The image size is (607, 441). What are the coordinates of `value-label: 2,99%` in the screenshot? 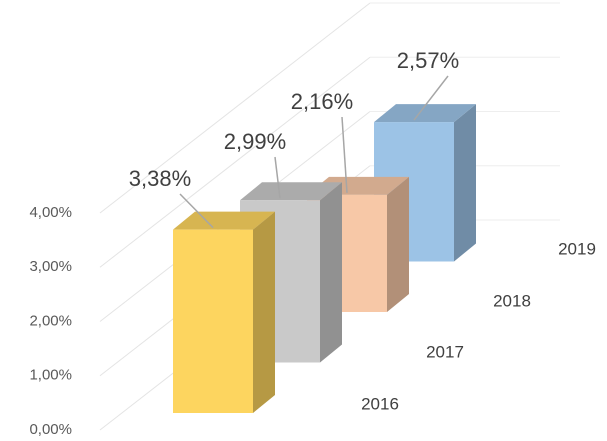 It's located at (255, 141).